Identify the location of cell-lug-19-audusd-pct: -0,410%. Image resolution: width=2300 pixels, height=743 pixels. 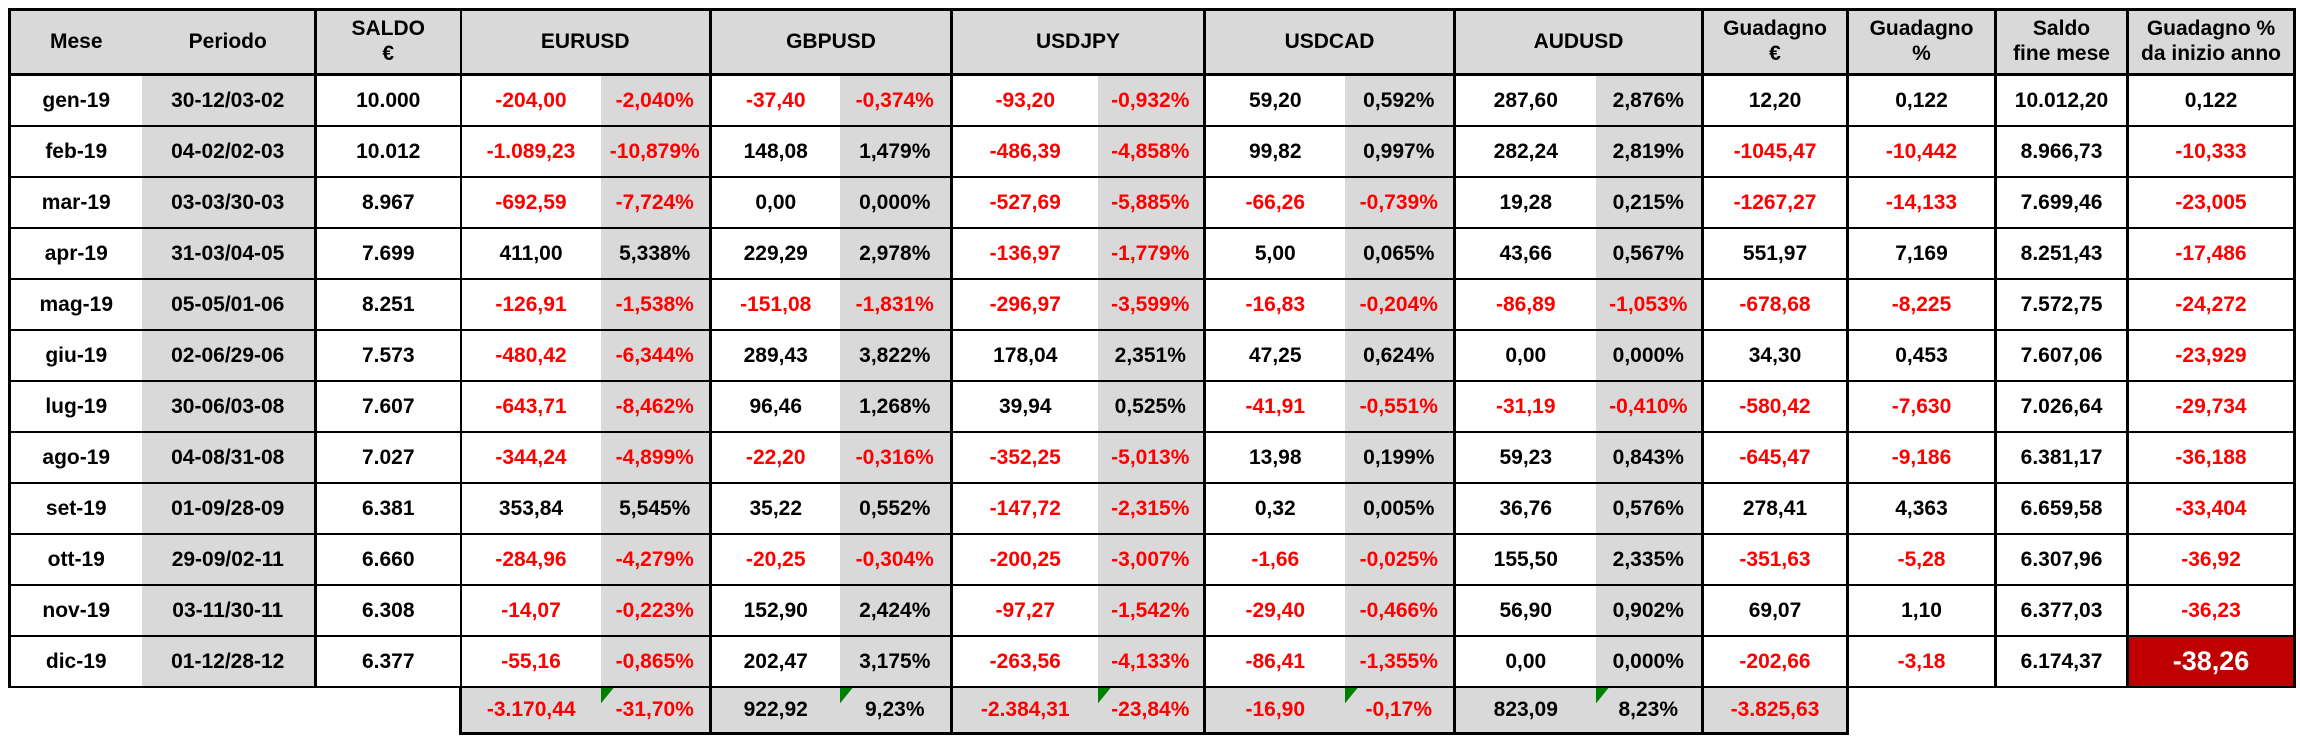
(1649, 406).